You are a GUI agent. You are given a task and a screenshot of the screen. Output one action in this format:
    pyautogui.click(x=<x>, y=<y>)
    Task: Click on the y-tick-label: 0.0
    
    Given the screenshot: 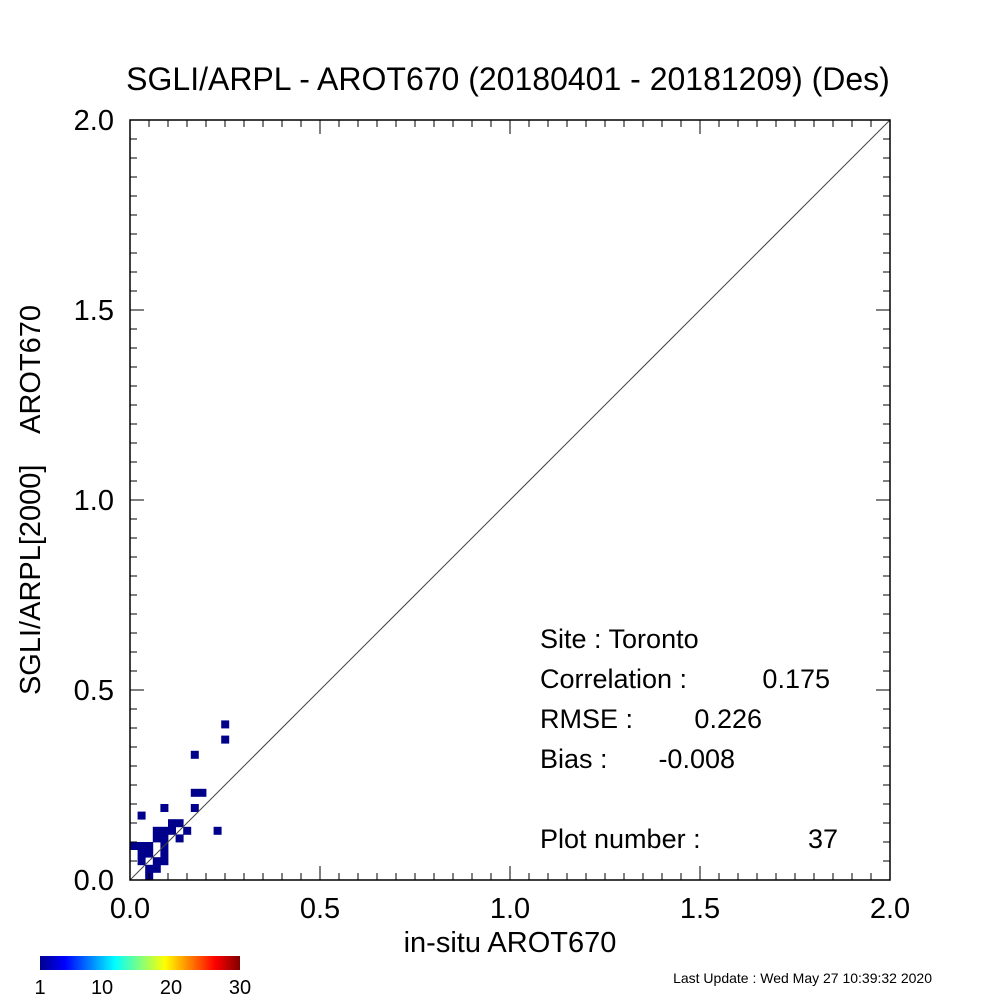 What is the action you would take?
    pyautogui.click(x=94, y=881)
    